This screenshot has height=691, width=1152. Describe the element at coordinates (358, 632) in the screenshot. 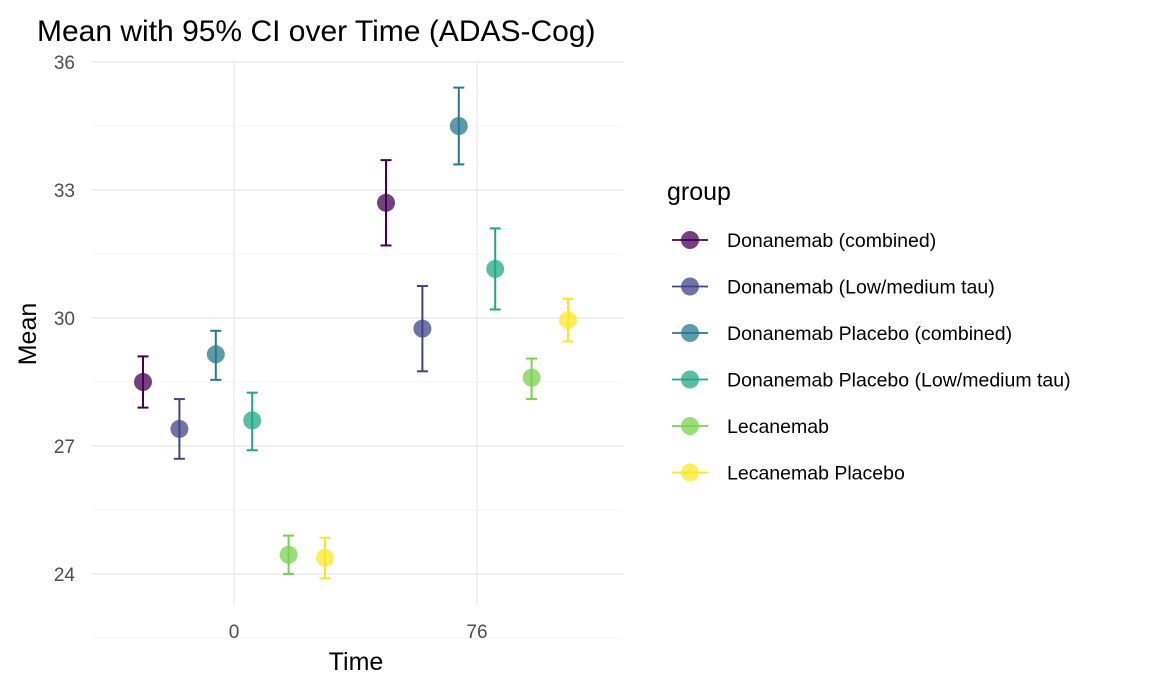

I see `x-axis-ticks: 0 76` at that location.